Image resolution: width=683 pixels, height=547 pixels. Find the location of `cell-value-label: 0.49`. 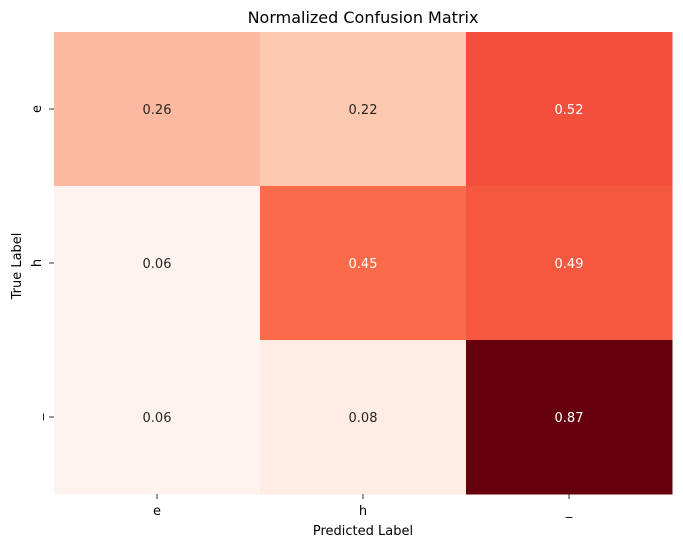

cell-value-label: 0.49 is located at coordinates (569, 264).